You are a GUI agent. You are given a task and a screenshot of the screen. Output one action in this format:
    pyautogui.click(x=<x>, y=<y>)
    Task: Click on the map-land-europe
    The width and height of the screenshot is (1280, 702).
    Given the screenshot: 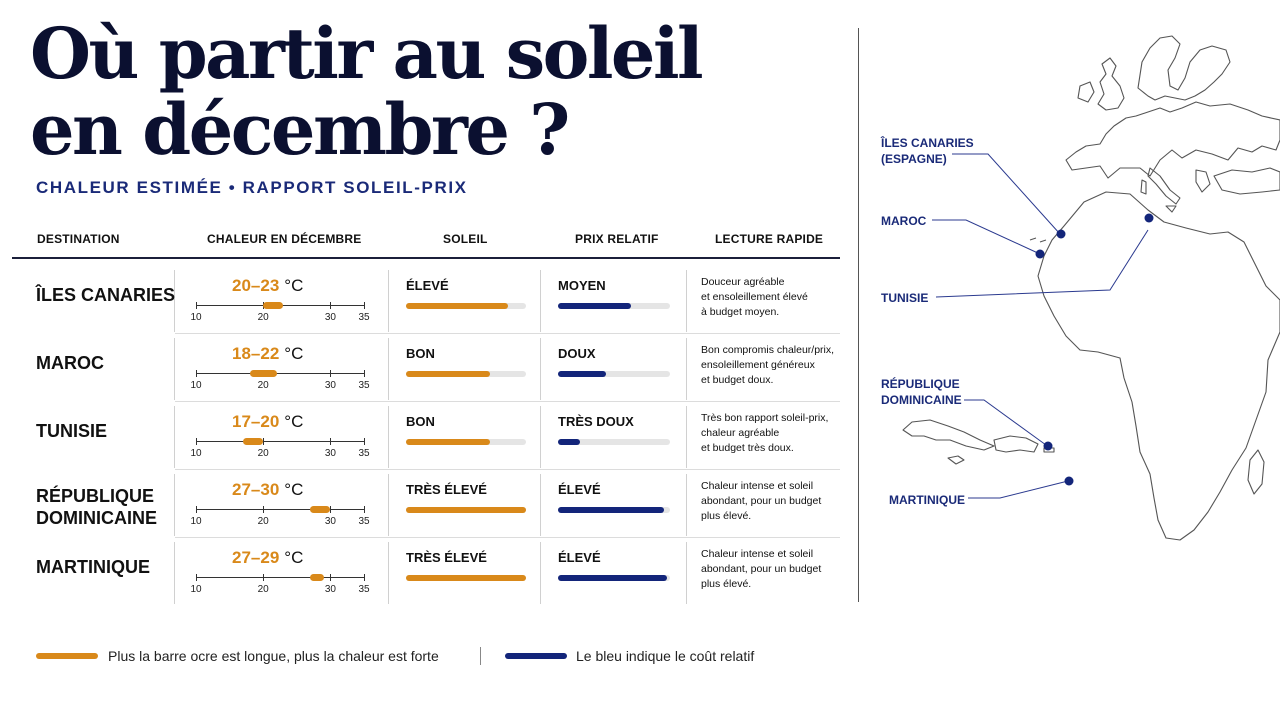 What is the action you would take?
    pyautogui.click(x=1172, y=140)
    